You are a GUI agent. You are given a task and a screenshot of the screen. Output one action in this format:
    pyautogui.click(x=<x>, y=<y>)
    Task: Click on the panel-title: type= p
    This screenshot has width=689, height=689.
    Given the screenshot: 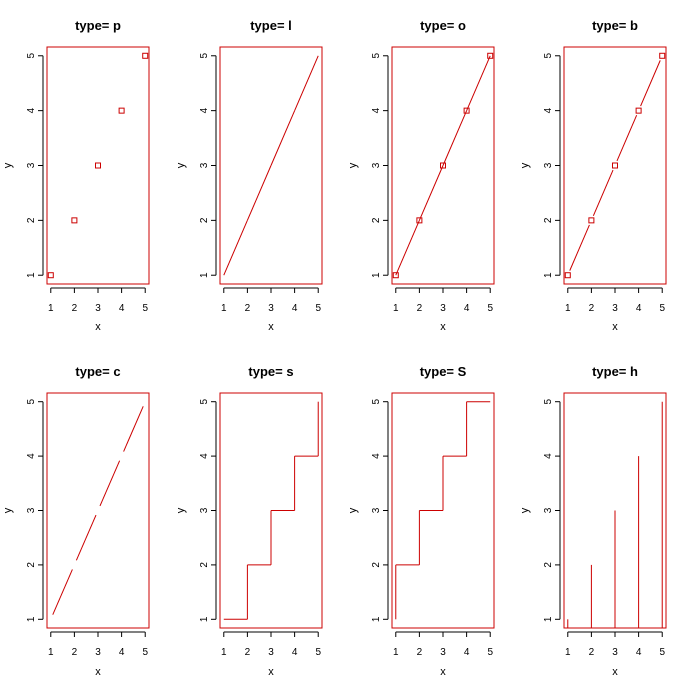 What is the action you would take?
    pyautogui.click(x=98, y=25)
    